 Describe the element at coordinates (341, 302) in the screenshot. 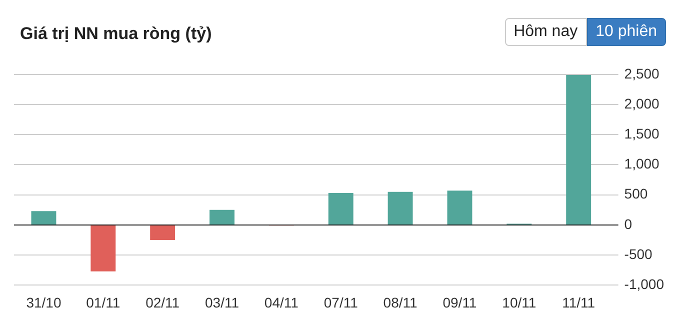

I see `x-tick-label: 07/11` at that location.